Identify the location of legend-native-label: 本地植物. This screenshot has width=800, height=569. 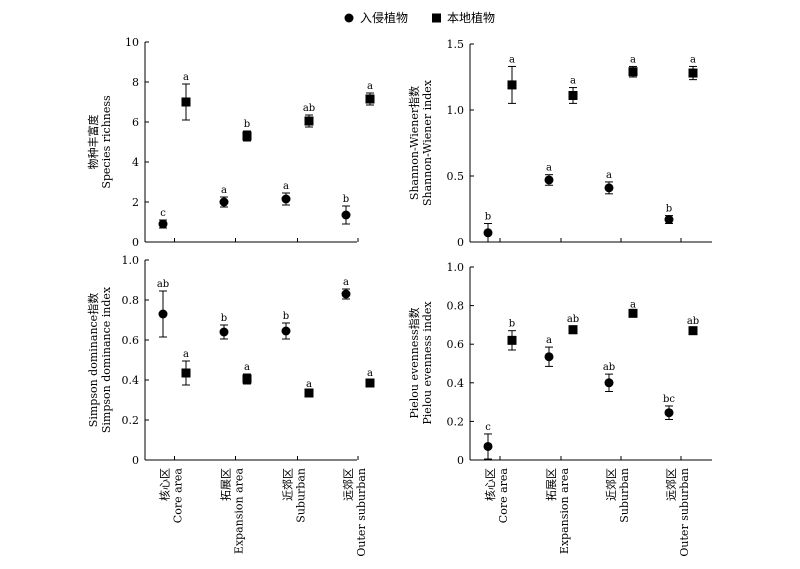
(471, 17).